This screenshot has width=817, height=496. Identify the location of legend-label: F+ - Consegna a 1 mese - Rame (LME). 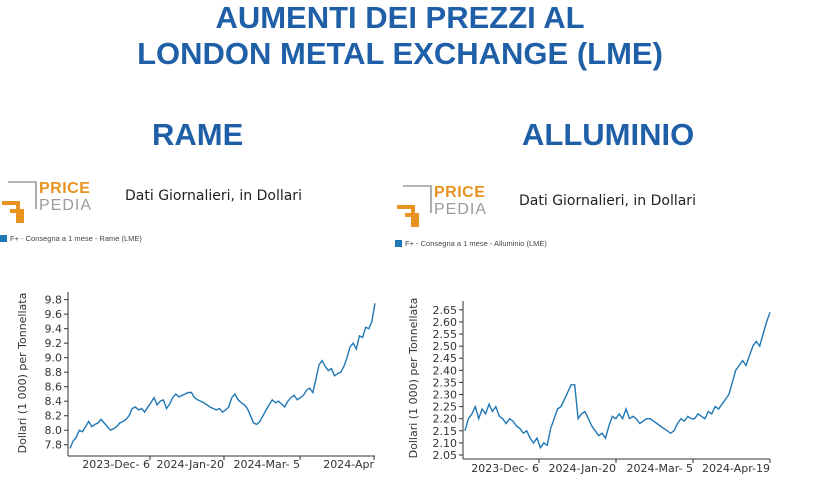
(76, 238).